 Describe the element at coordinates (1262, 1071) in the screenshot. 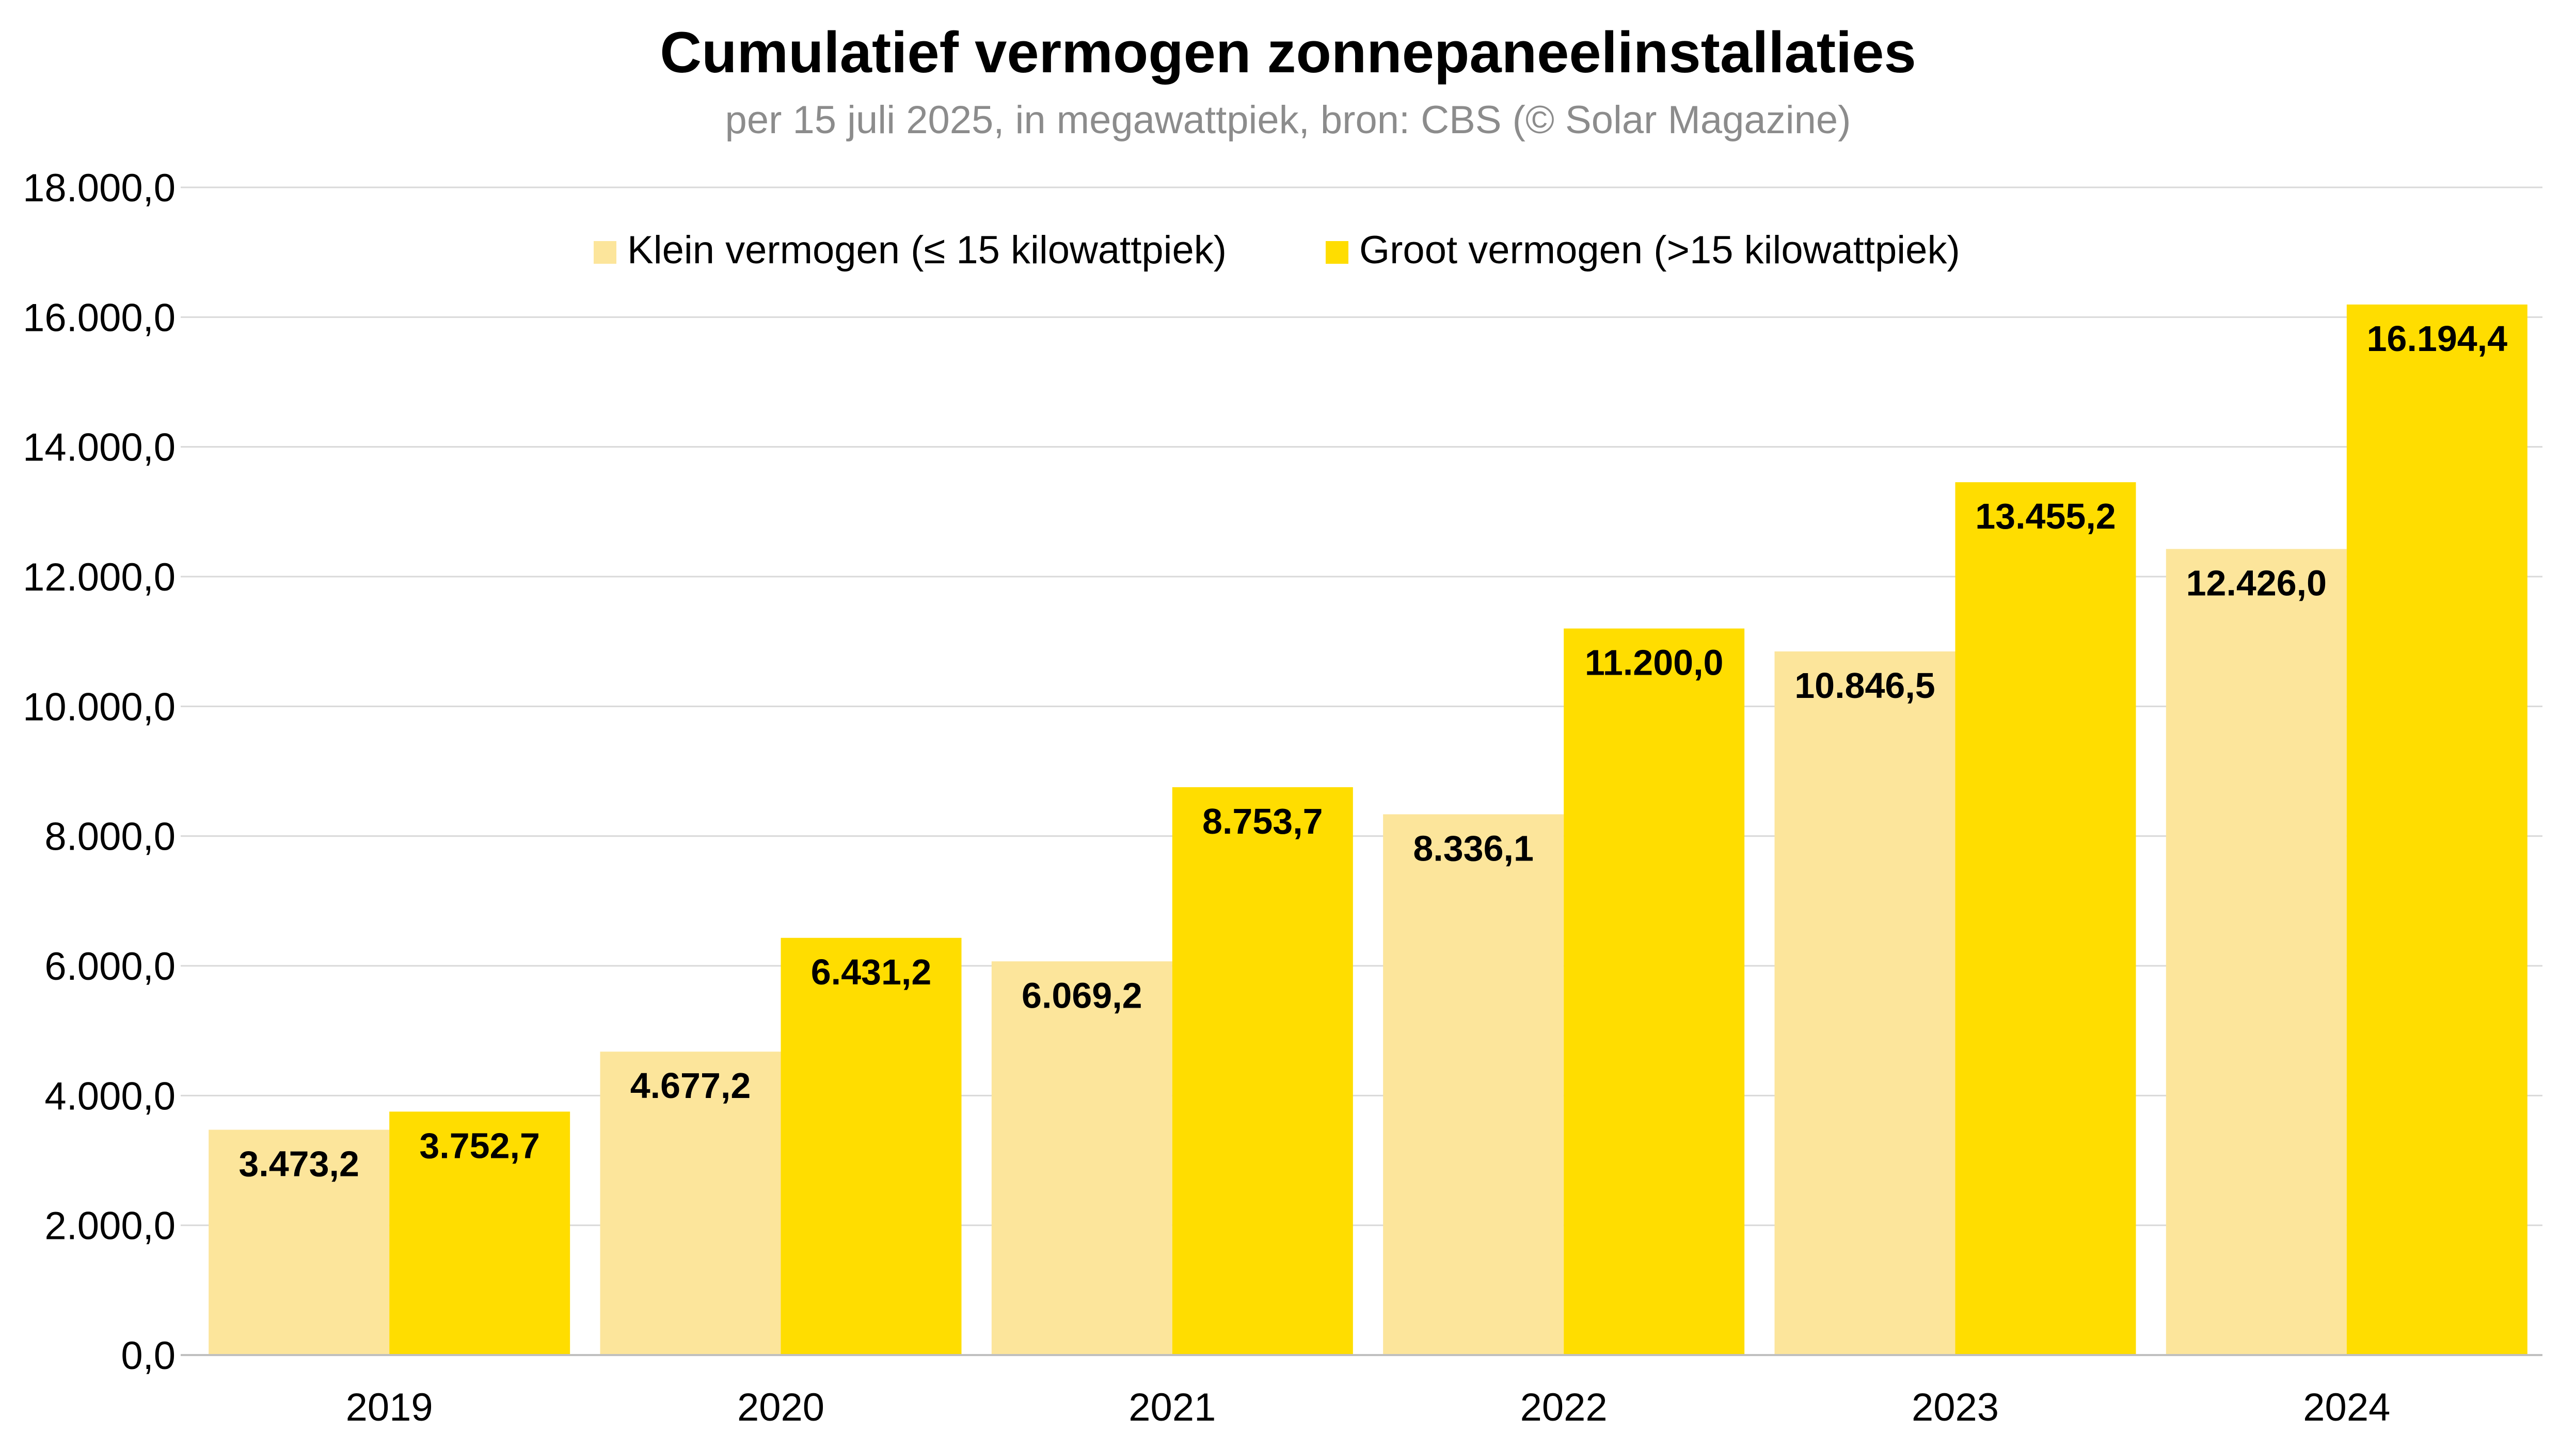

I see `bar-2021-groot` at that location.